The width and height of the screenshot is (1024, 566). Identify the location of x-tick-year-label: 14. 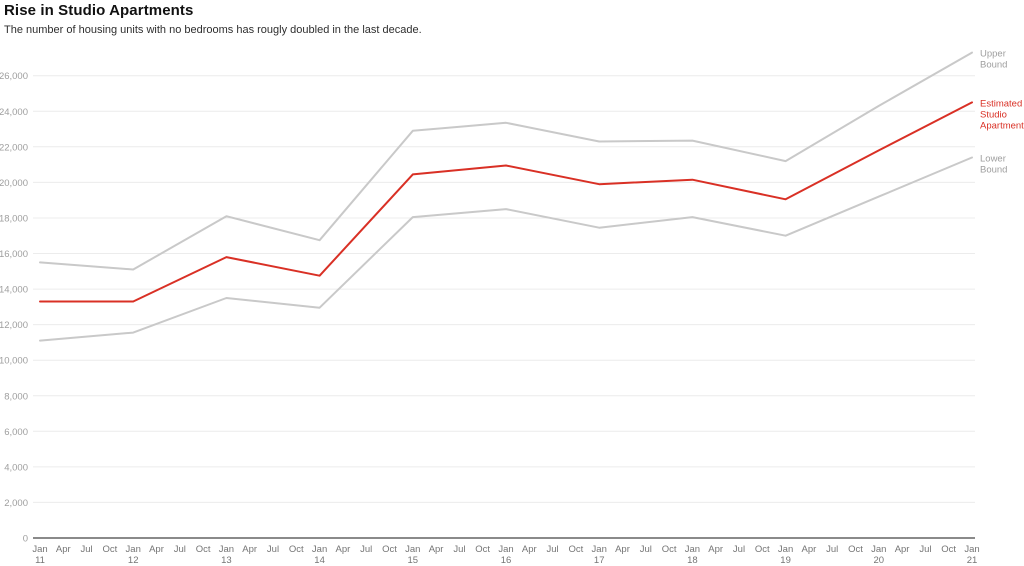
(319, 560).